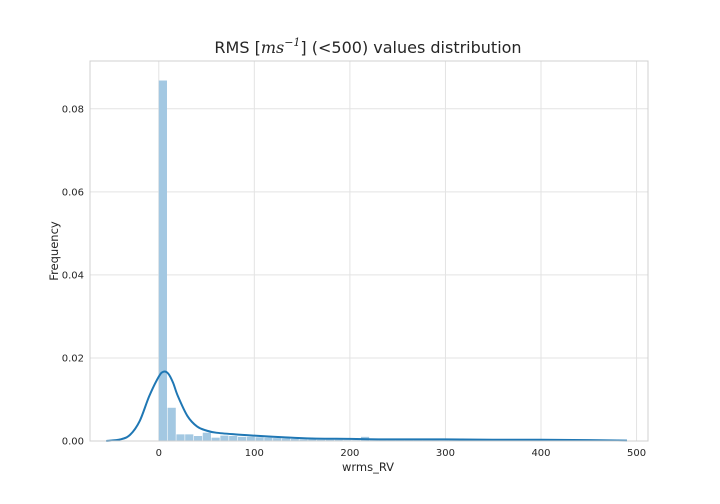  I want to click on y-tick-label-2: 0.04, so click(73, 275).